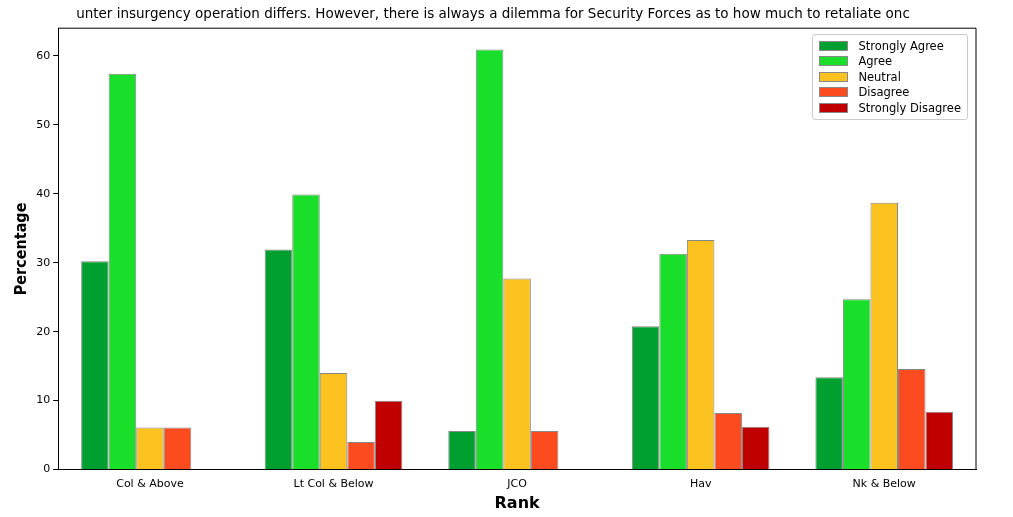  What do you see at coordinates (700, 484) in the screenshot?
I see `x-tick-label: Hav` at bounding box center [700, 484].